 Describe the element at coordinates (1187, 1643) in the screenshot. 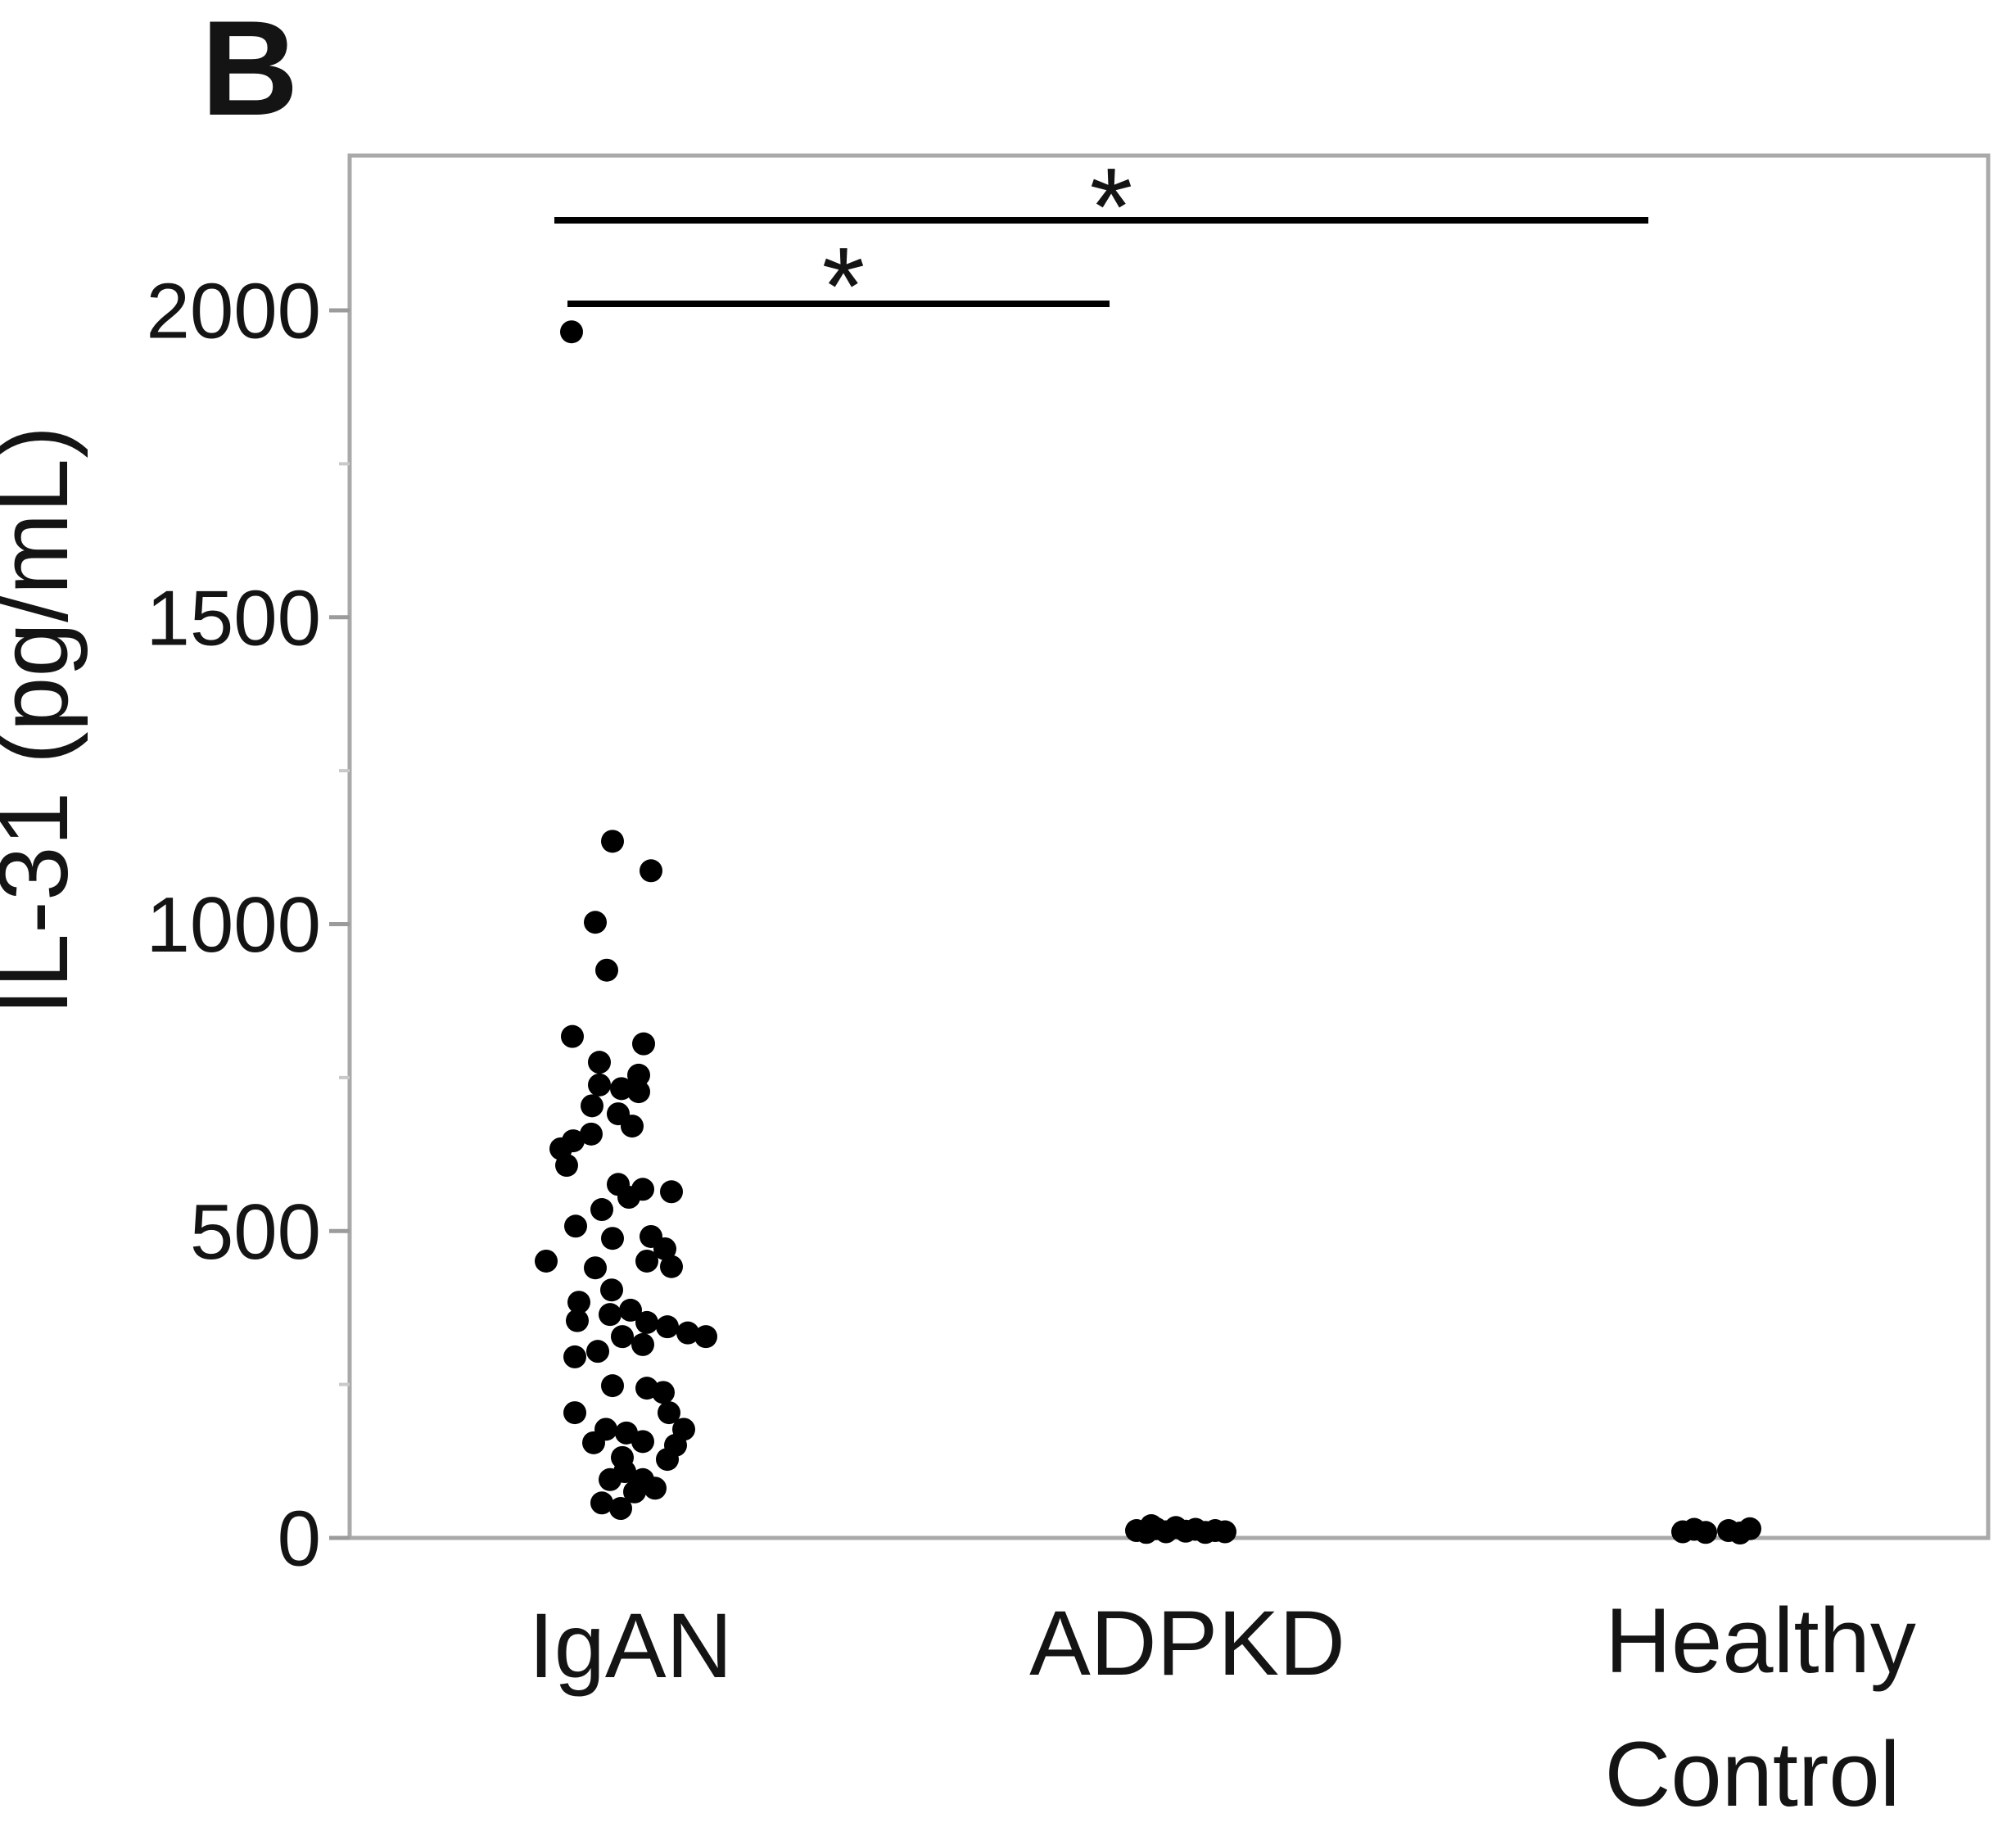

I see `category-label-adpkd: ADPKD` at that location.